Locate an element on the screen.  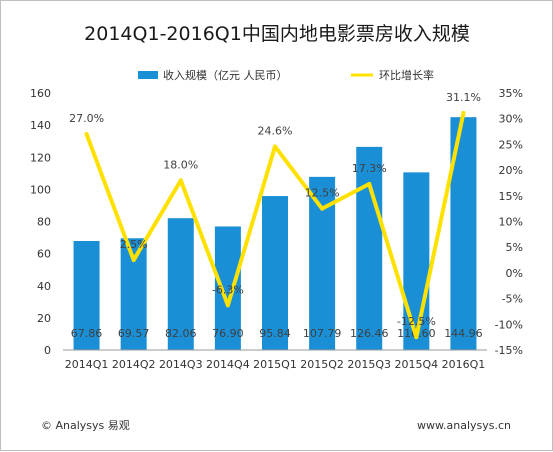
rate-value-label: -12.5% is located at coordinates (416, 321).